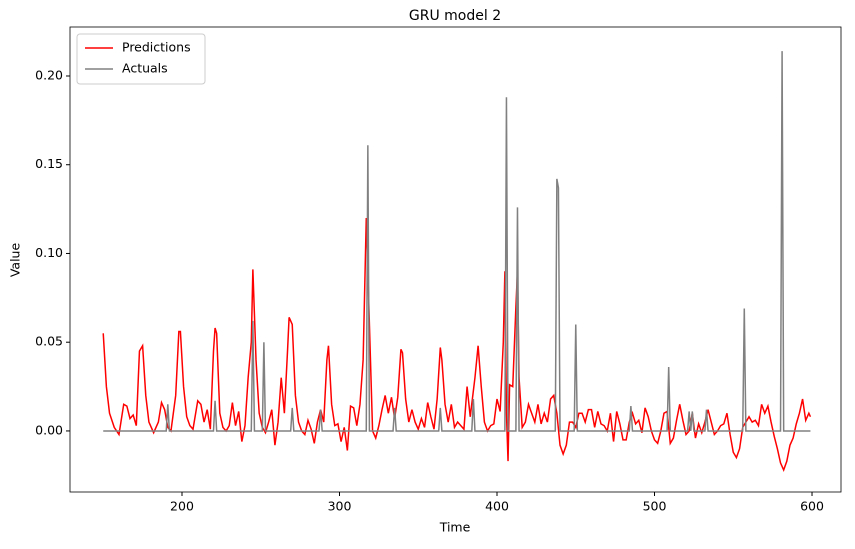 This screenshot has width=855, height=549. Describe the element at coordinates (49, 341) in the screenshot. I see `y-tick-label: 0.05` at that location.